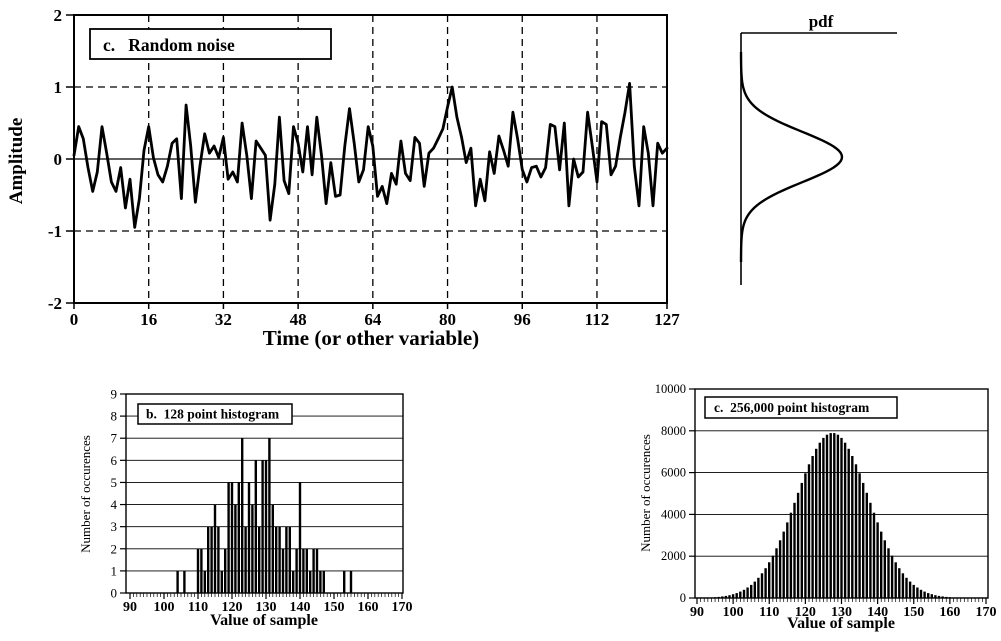  What do you see at coordinates (298, 319) in the screenshot?
I see `tick-label: 48` at bounding box center [298, 319].